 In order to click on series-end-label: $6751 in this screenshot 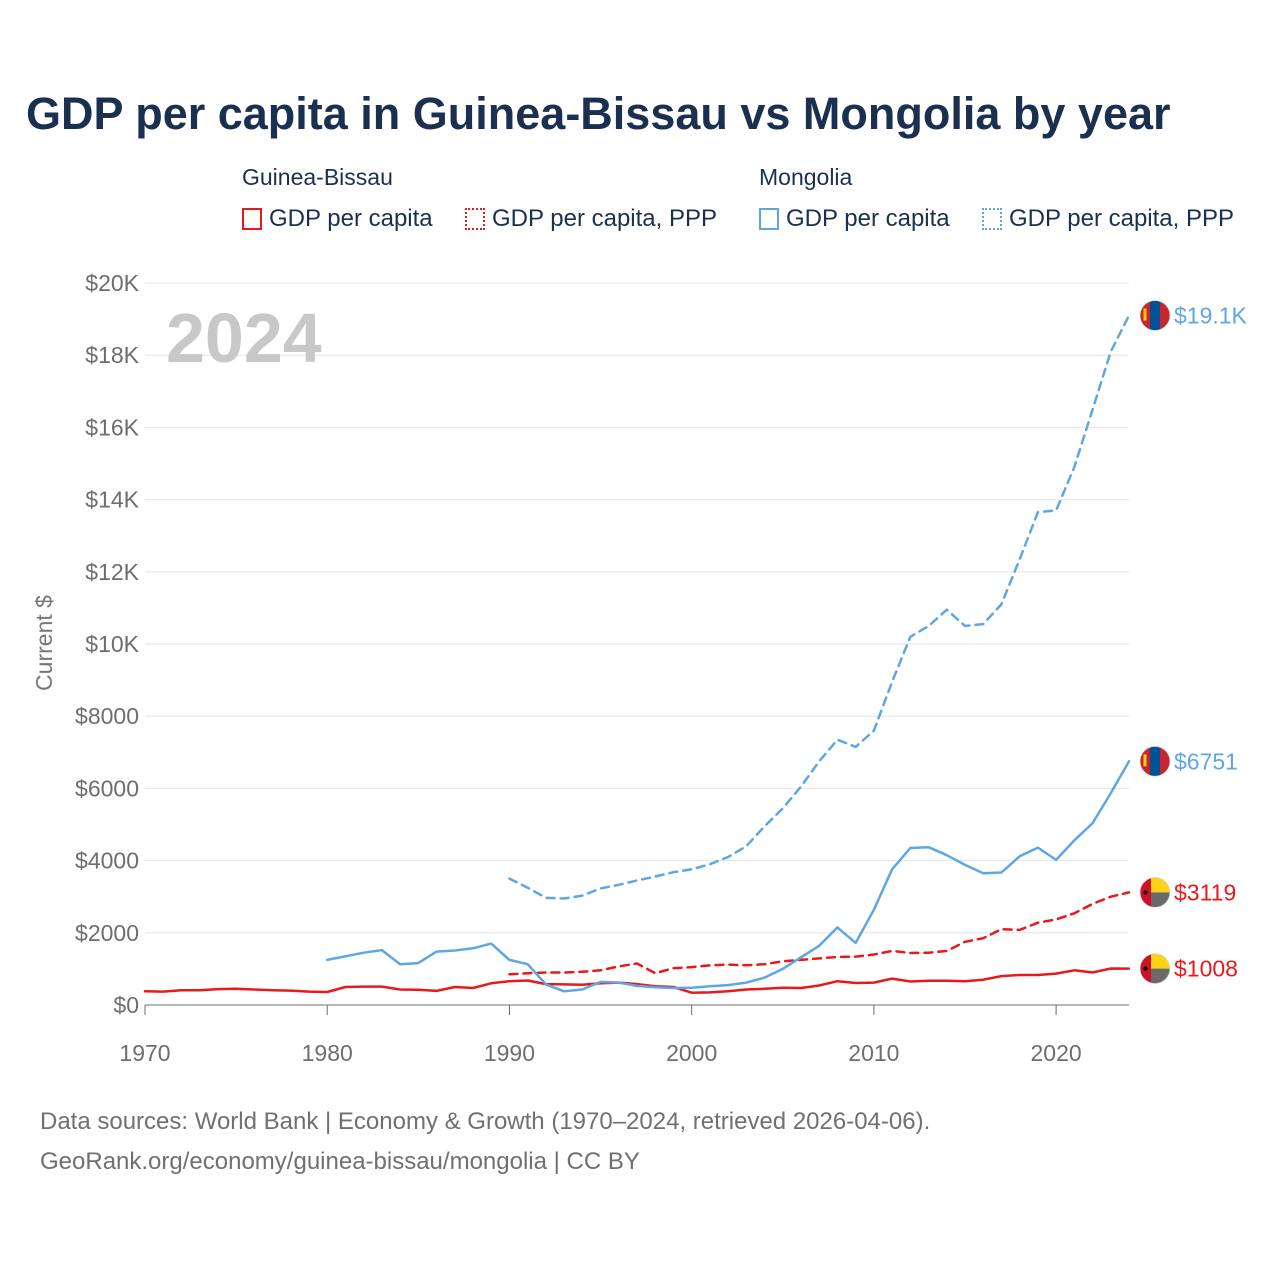, I will do `click(1206, 761)`.